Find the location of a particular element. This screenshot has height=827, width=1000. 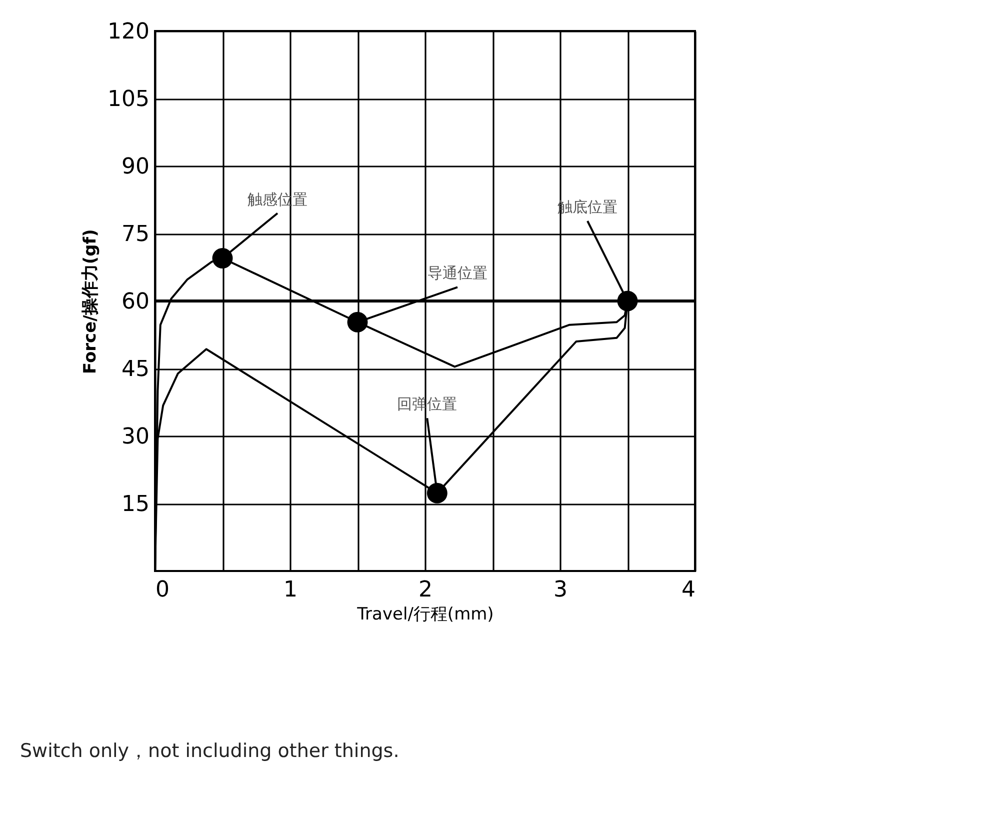

x-tick-label: 1 is located at coordinates (291, 590).